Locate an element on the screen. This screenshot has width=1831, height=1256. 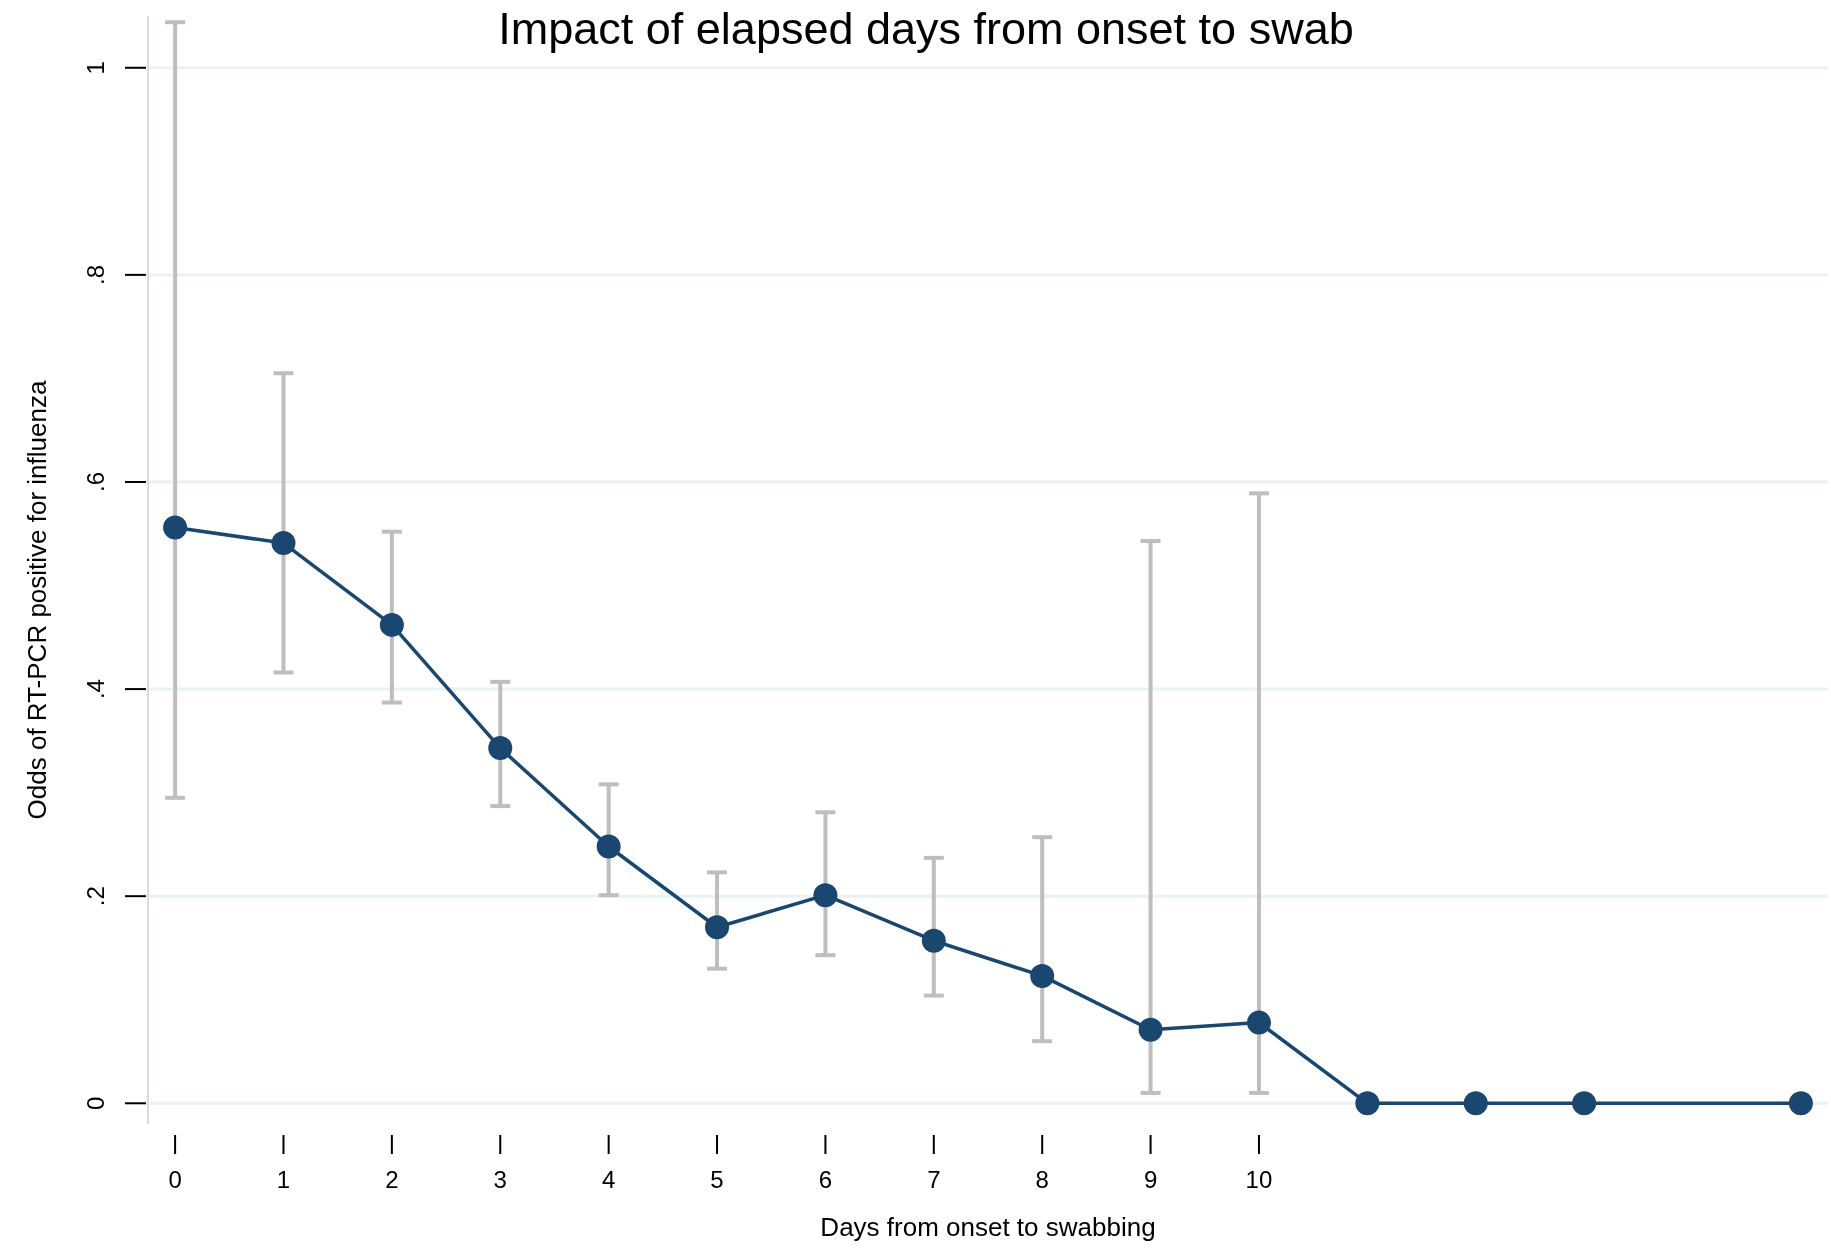
y-tick-label: 0 is located at coordinates (95, 1103).